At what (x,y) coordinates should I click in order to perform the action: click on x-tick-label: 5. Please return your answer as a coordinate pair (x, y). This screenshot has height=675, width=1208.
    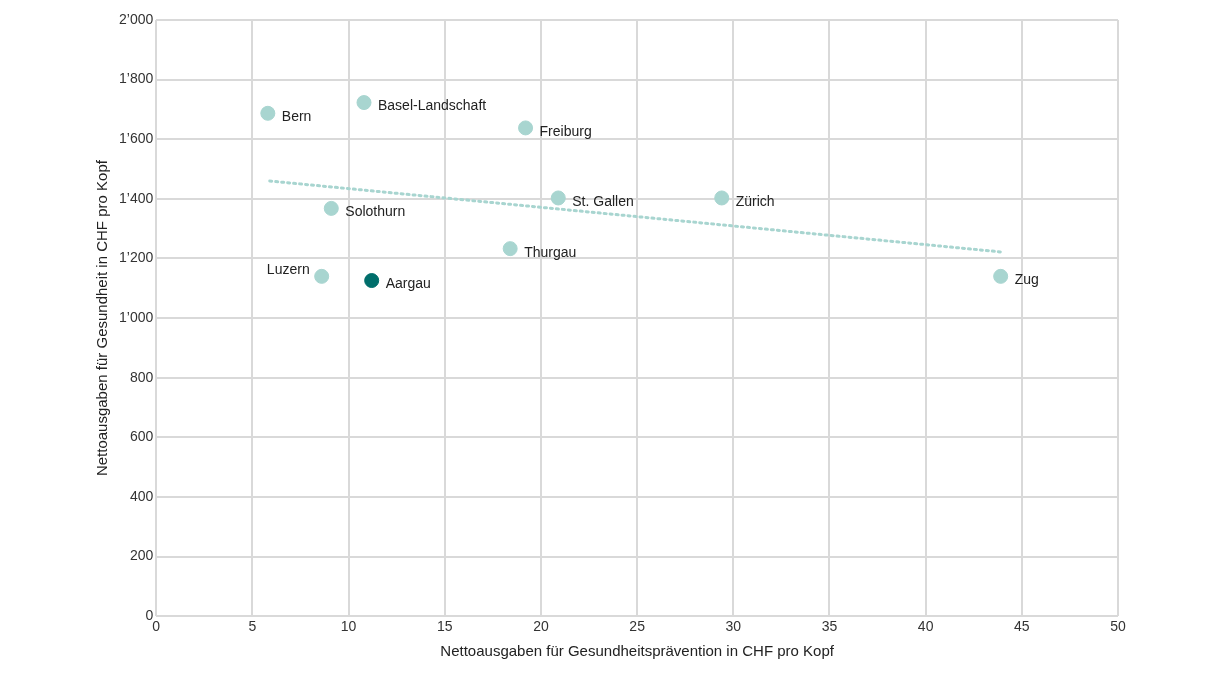
    Looking at the image, I should click on (252, 626).